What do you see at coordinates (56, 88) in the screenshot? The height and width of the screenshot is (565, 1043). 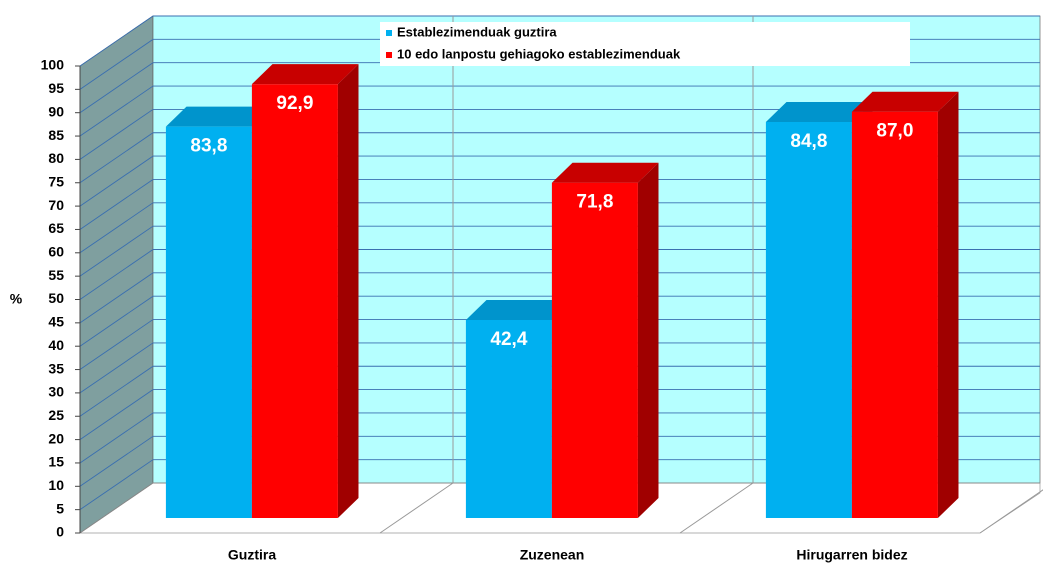 I see `y-tick-label: 95` at bounding box center [56, 88].